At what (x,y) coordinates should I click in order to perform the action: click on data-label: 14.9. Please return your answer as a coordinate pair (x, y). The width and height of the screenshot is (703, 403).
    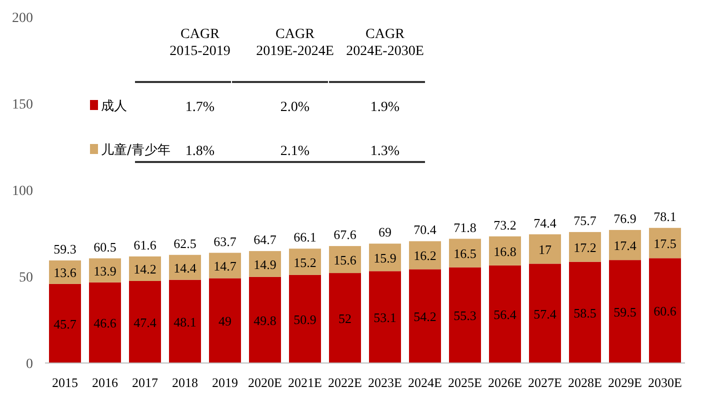
    Looking at the image, I should click on (265, 264).